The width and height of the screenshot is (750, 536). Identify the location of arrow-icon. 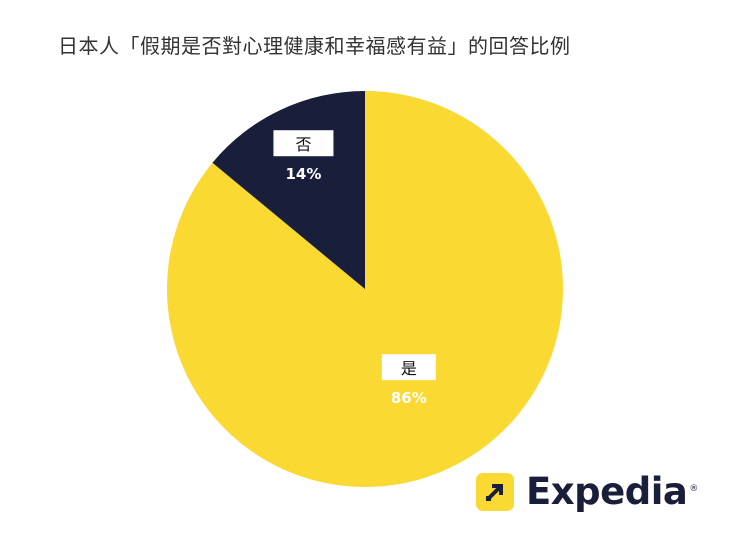
(495, 491).